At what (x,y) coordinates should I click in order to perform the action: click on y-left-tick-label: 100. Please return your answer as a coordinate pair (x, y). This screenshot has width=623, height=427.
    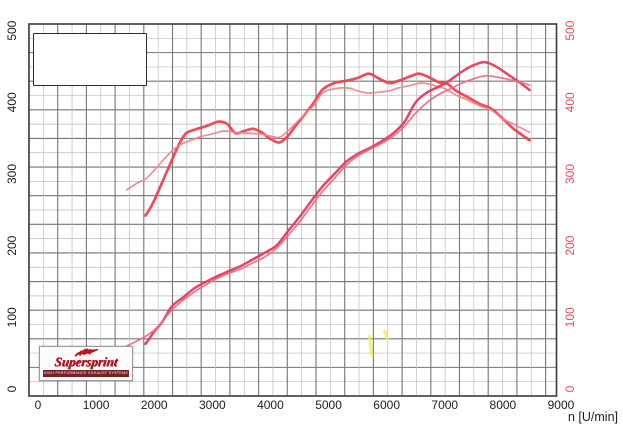
    Looking at the image, I should click on (12, 317).